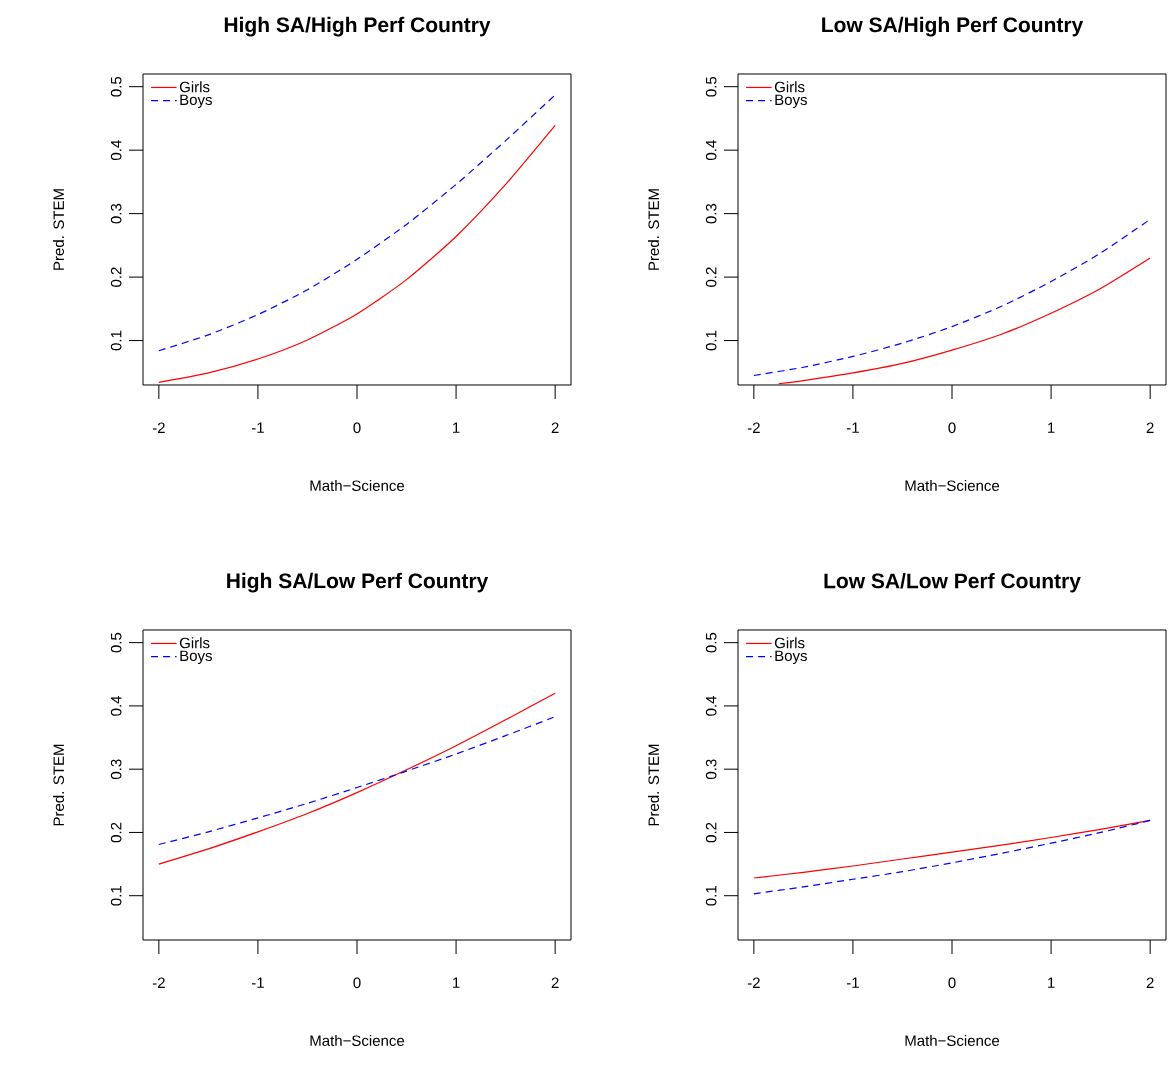  What do you see at coordinates (357, 26) in the screenshot?
I see `chart-title: High SA/High Perf Country` at bounding box center [357, 26].